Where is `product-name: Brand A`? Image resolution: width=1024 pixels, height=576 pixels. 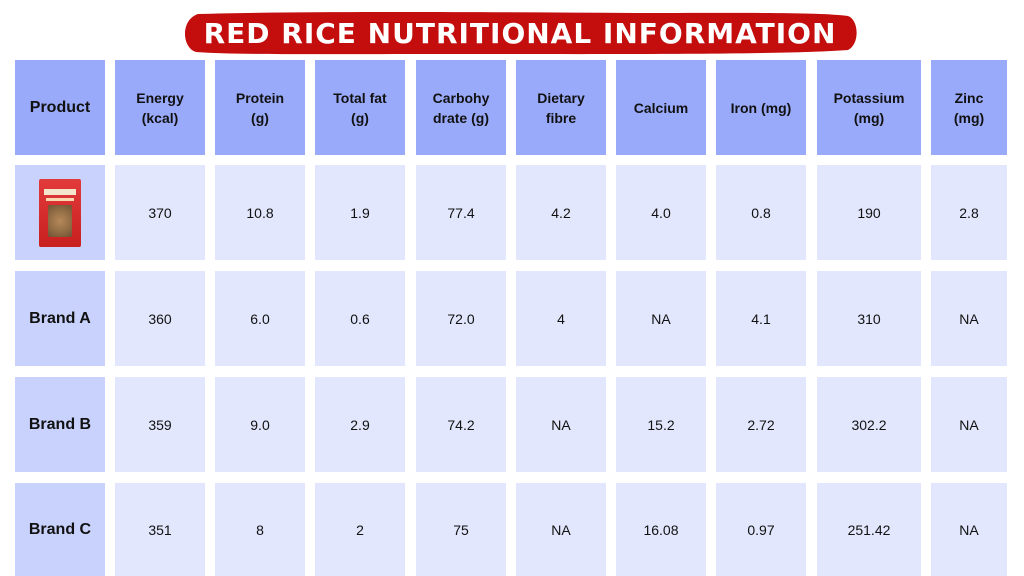
product-name: Brand A is located at coordinates (60, 318).